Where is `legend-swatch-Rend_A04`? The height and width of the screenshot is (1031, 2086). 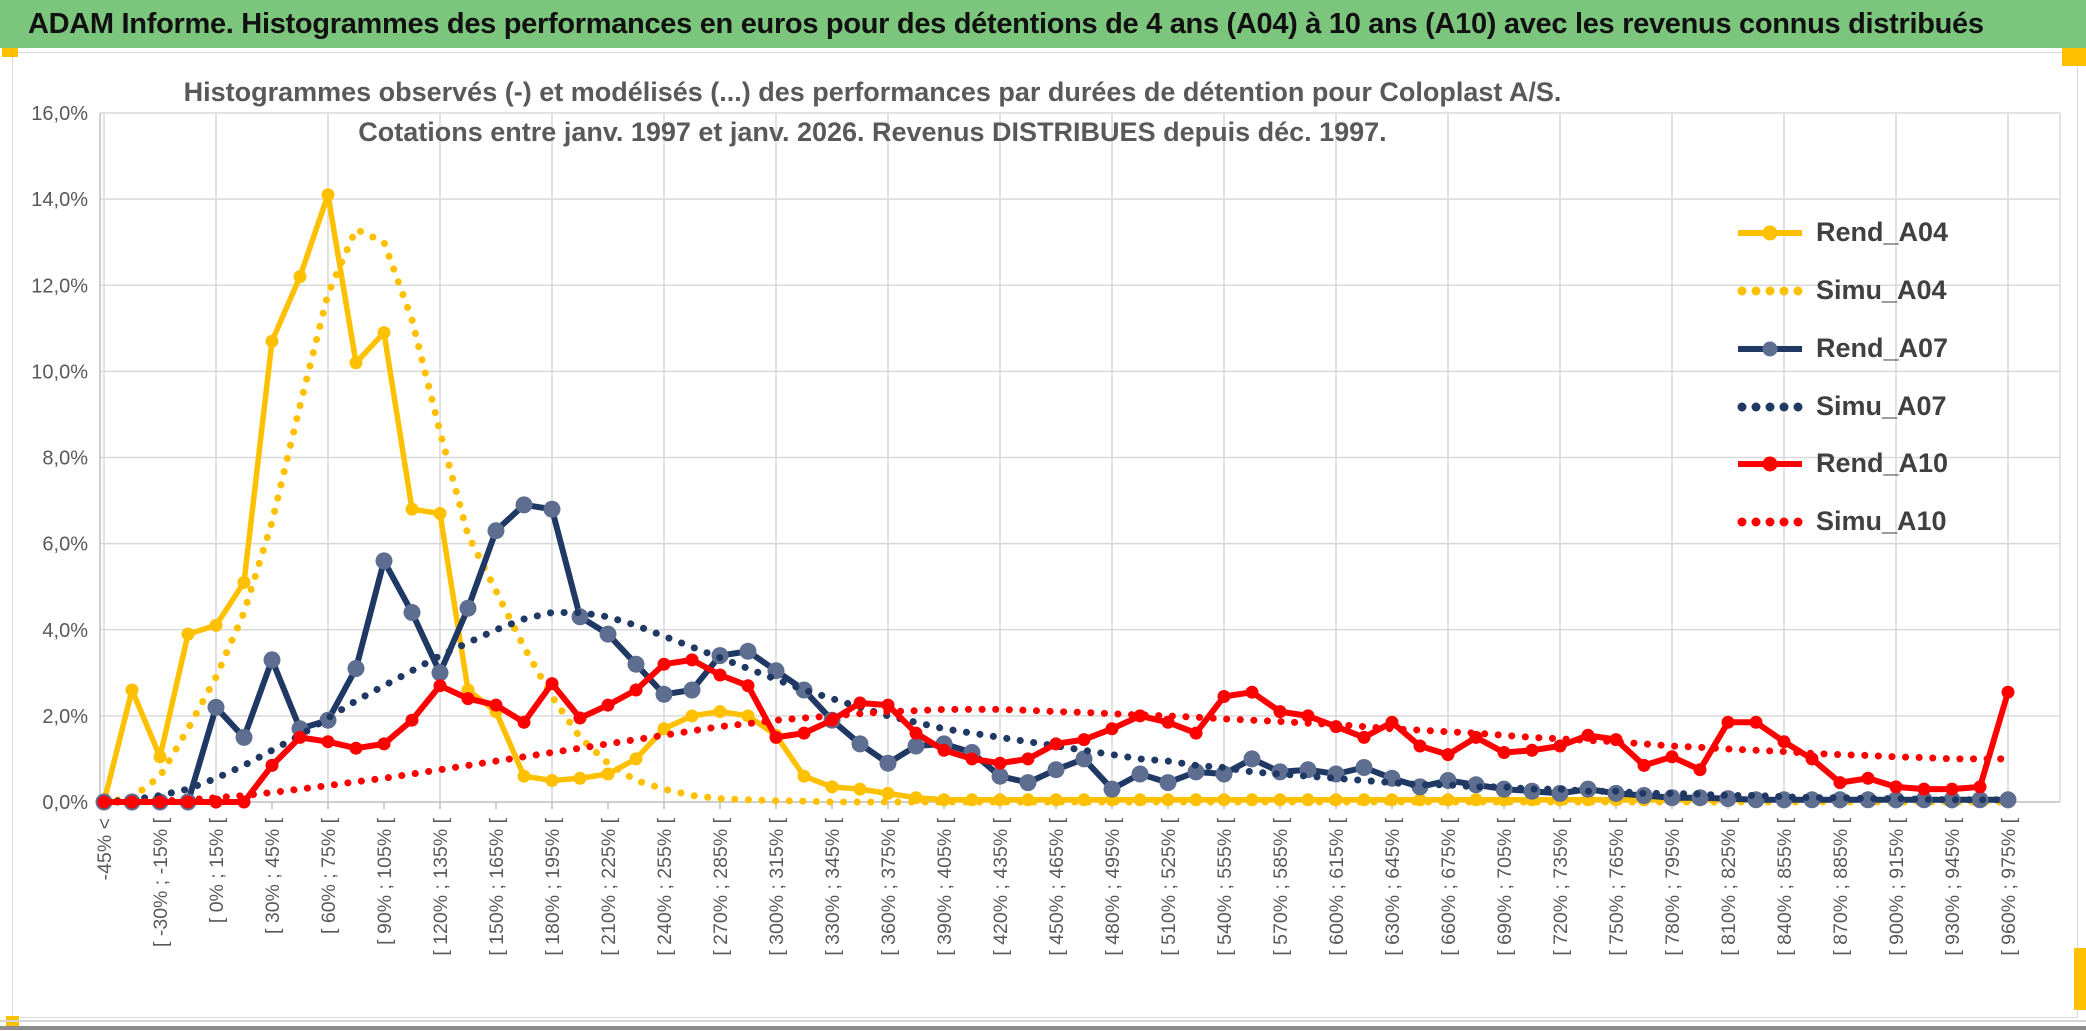 legend-swatch-Rend_A04 is located at coordinates (1770, 232).